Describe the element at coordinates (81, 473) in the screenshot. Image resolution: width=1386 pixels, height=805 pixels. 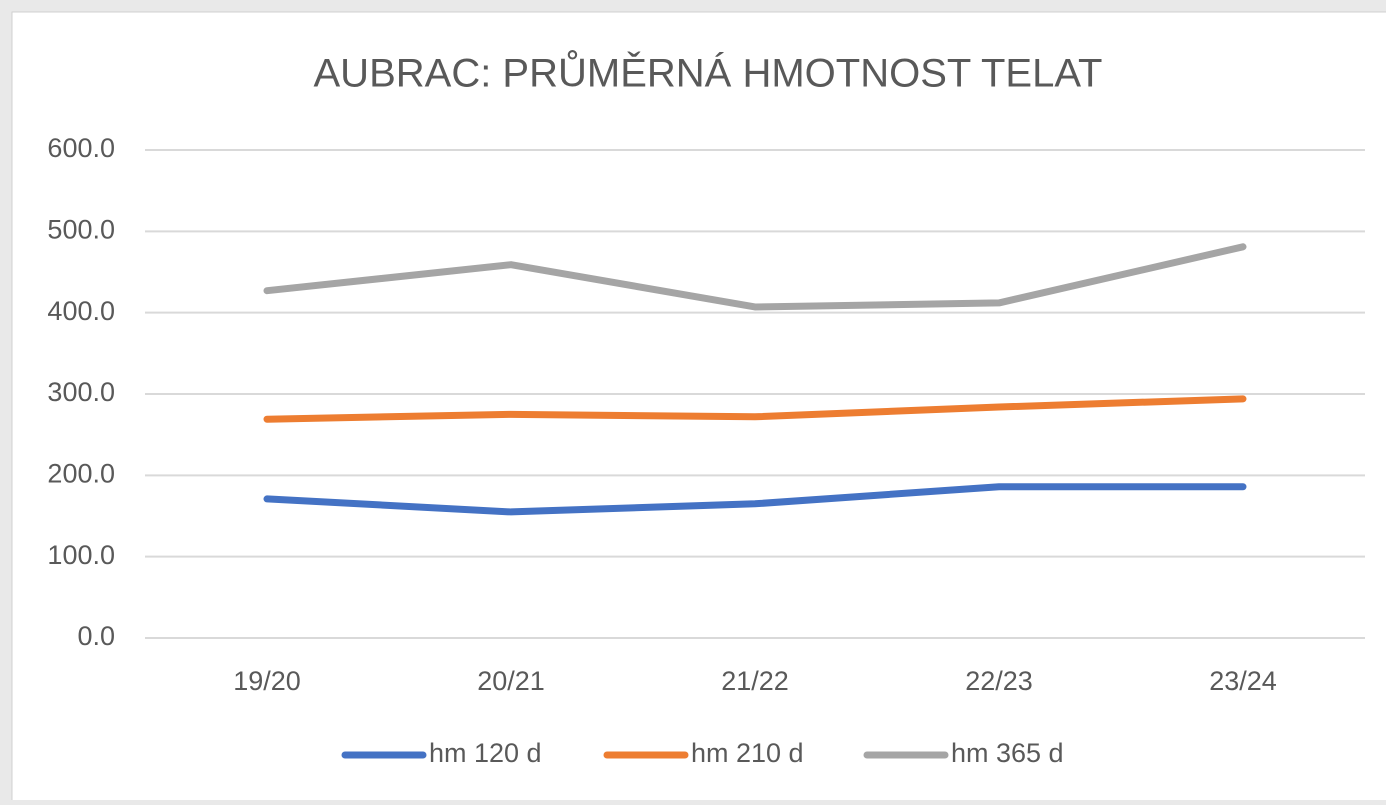
I see `y-tick-label: 200.0` at that location.